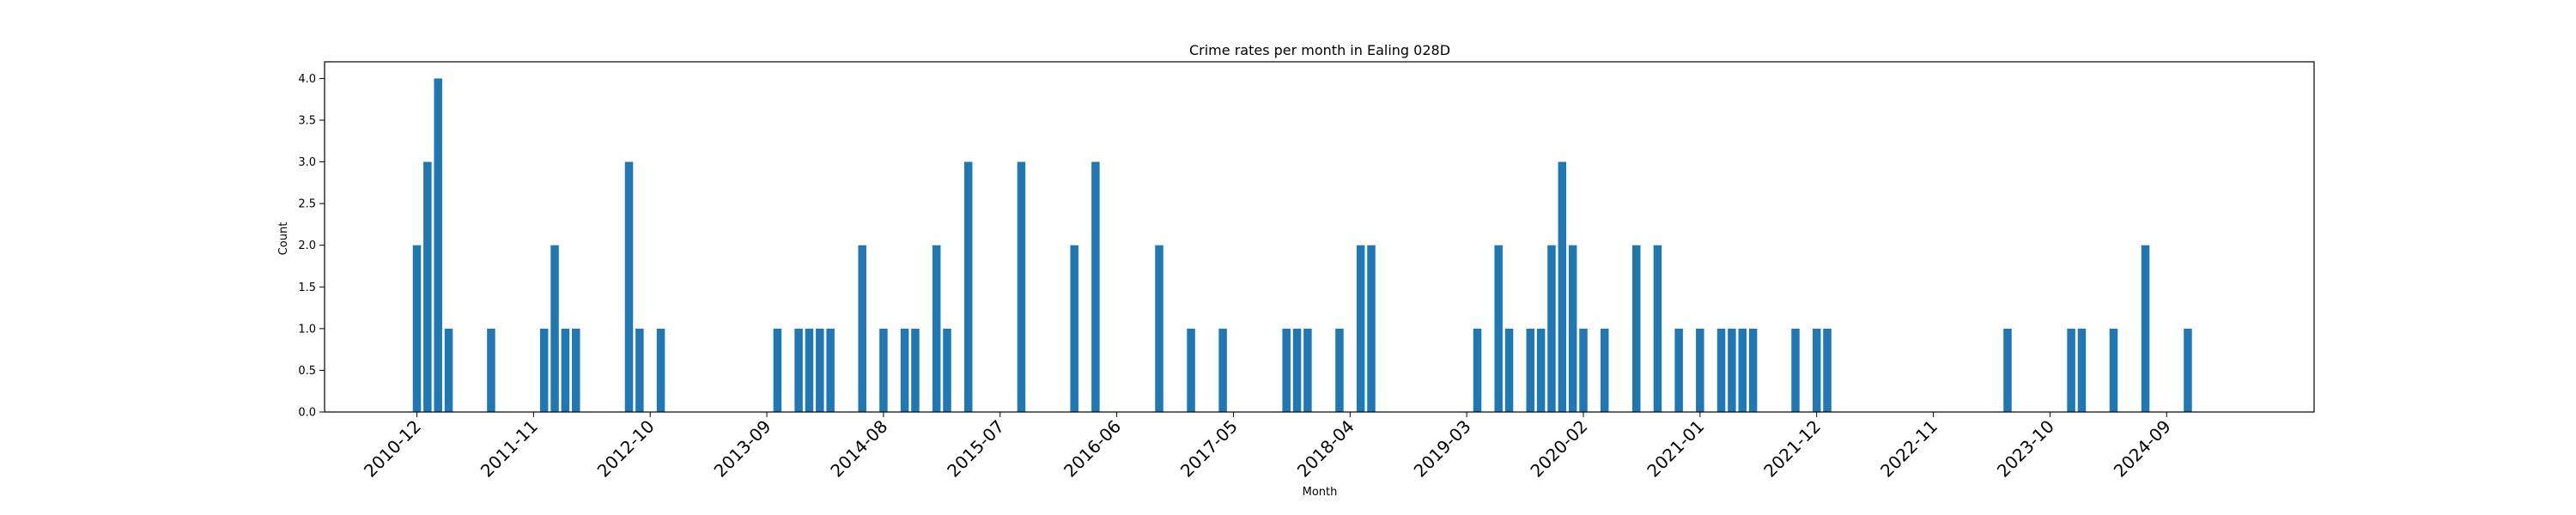 The image size is (2576, 515). I want to click on y-tick-label: 0.0, so click(307, 413).